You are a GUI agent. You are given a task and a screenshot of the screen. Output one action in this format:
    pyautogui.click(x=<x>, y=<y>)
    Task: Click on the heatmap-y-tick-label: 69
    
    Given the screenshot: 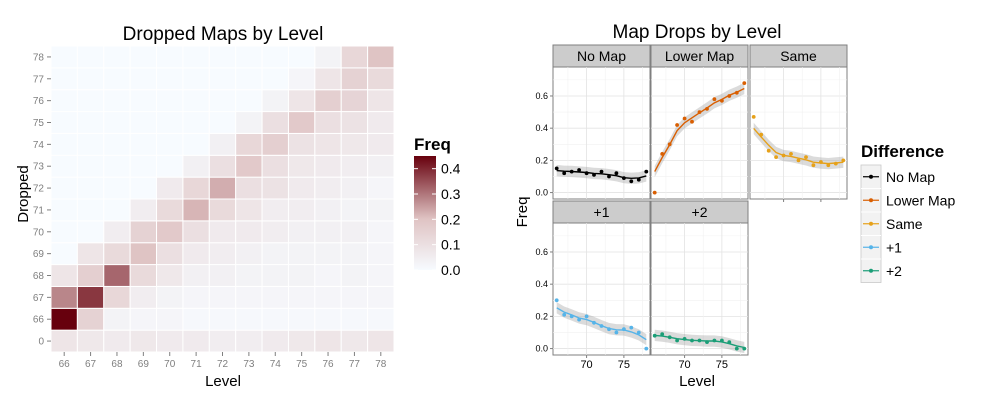 What is the action you would take?
    pyautogui.click(x=39, y=254)
    